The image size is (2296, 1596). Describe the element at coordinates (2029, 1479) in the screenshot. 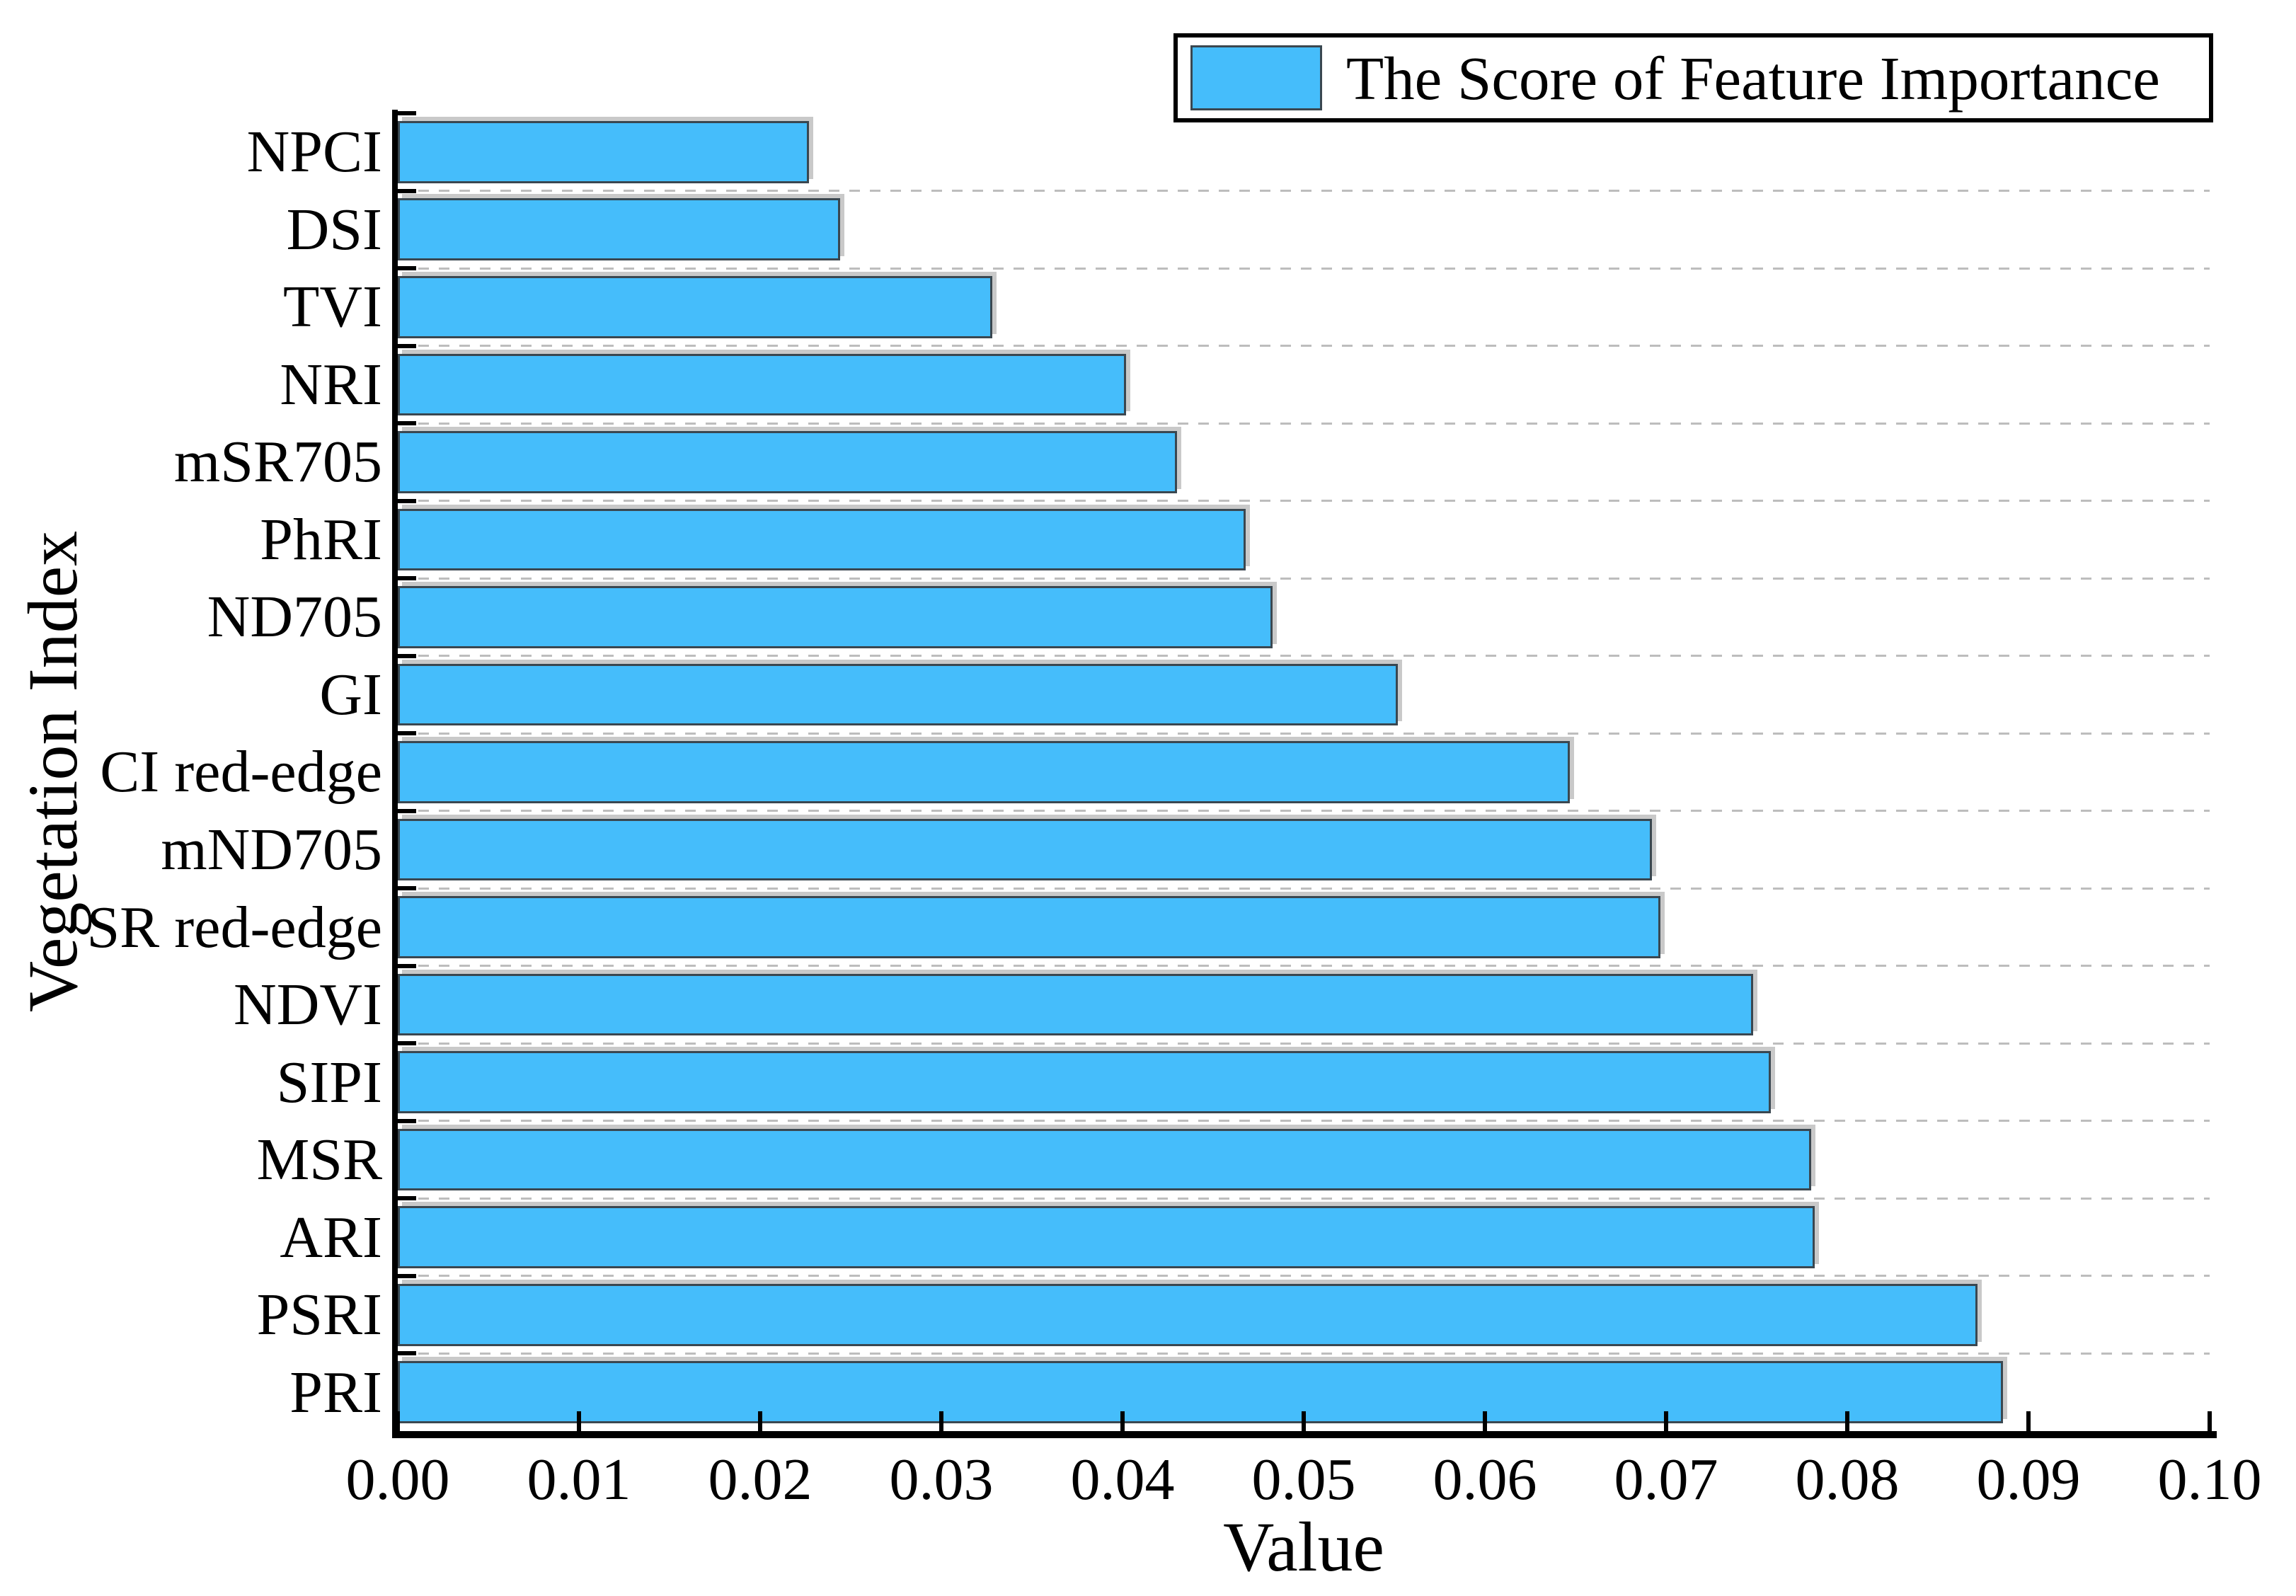

I see `x-tick-label: 0.09` at that location.